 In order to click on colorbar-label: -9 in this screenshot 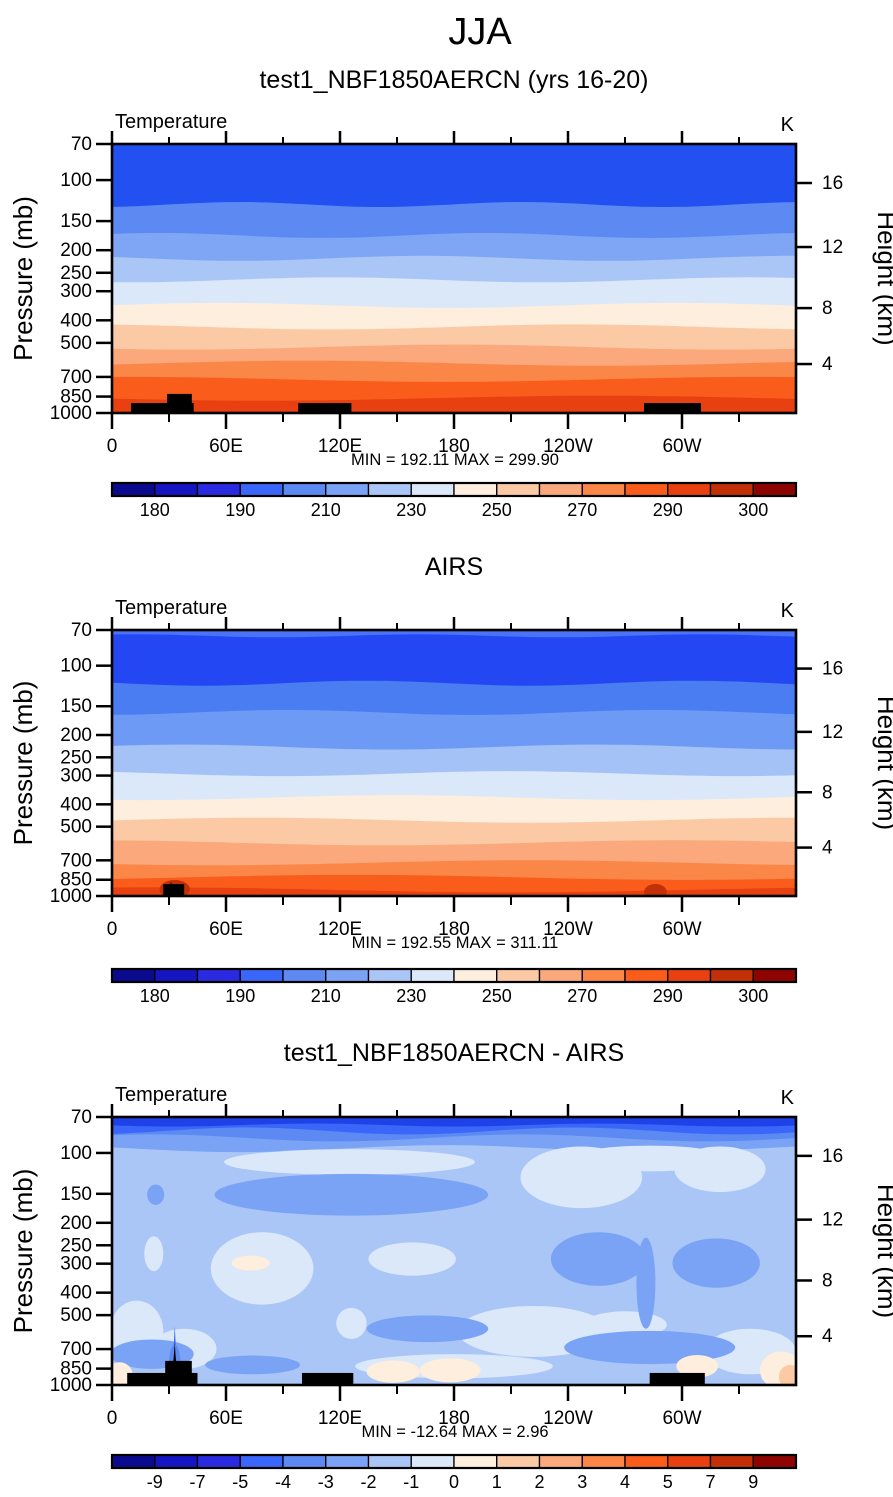, I will do `click(155, 1482)`.